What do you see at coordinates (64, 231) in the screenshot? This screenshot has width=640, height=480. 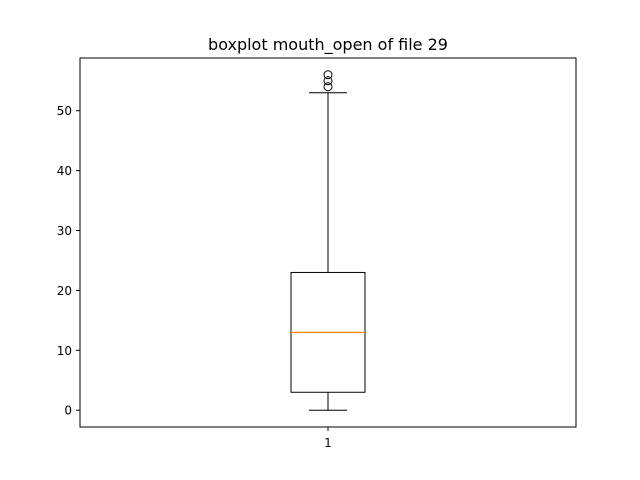 I see `y-tick-label: 30` at bounding box center [64, 231].